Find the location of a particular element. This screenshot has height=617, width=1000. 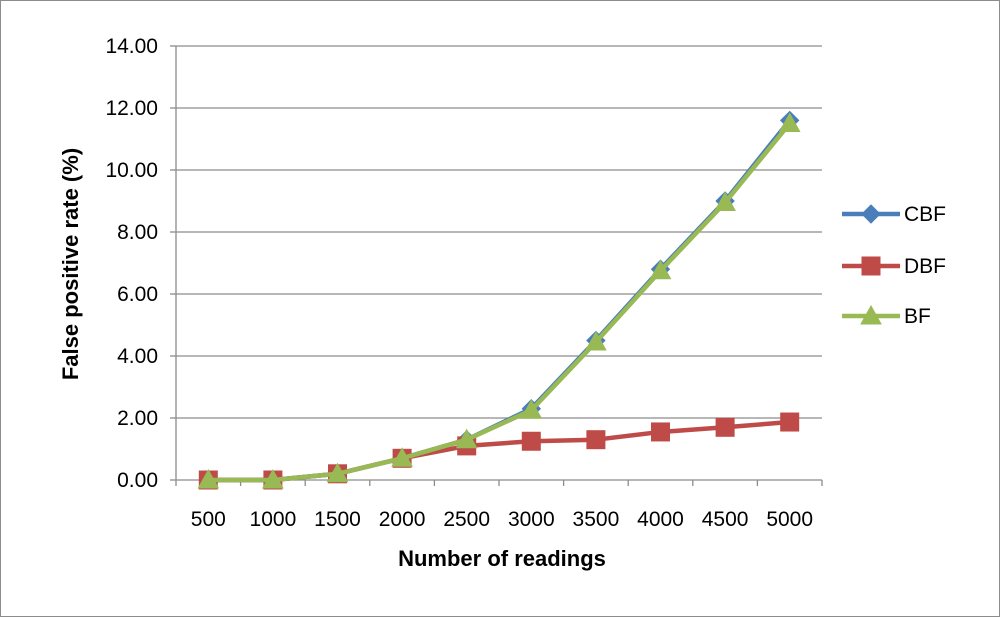

x-tick-label: 4000 is located at coordinates (660, 519).